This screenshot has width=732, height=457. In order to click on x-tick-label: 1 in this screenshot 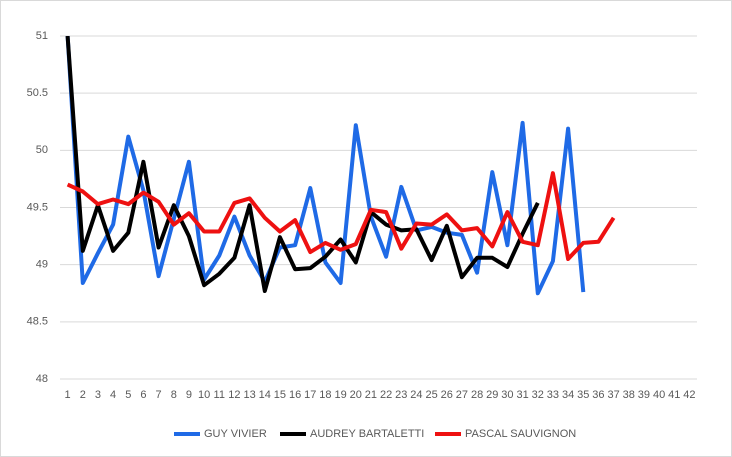, I will do `click(68, 395)`.